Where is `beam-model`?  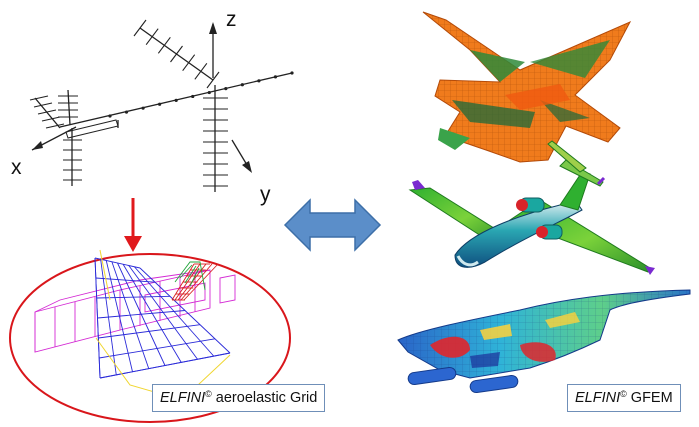
beam-model is located at coordinates (162, 107).